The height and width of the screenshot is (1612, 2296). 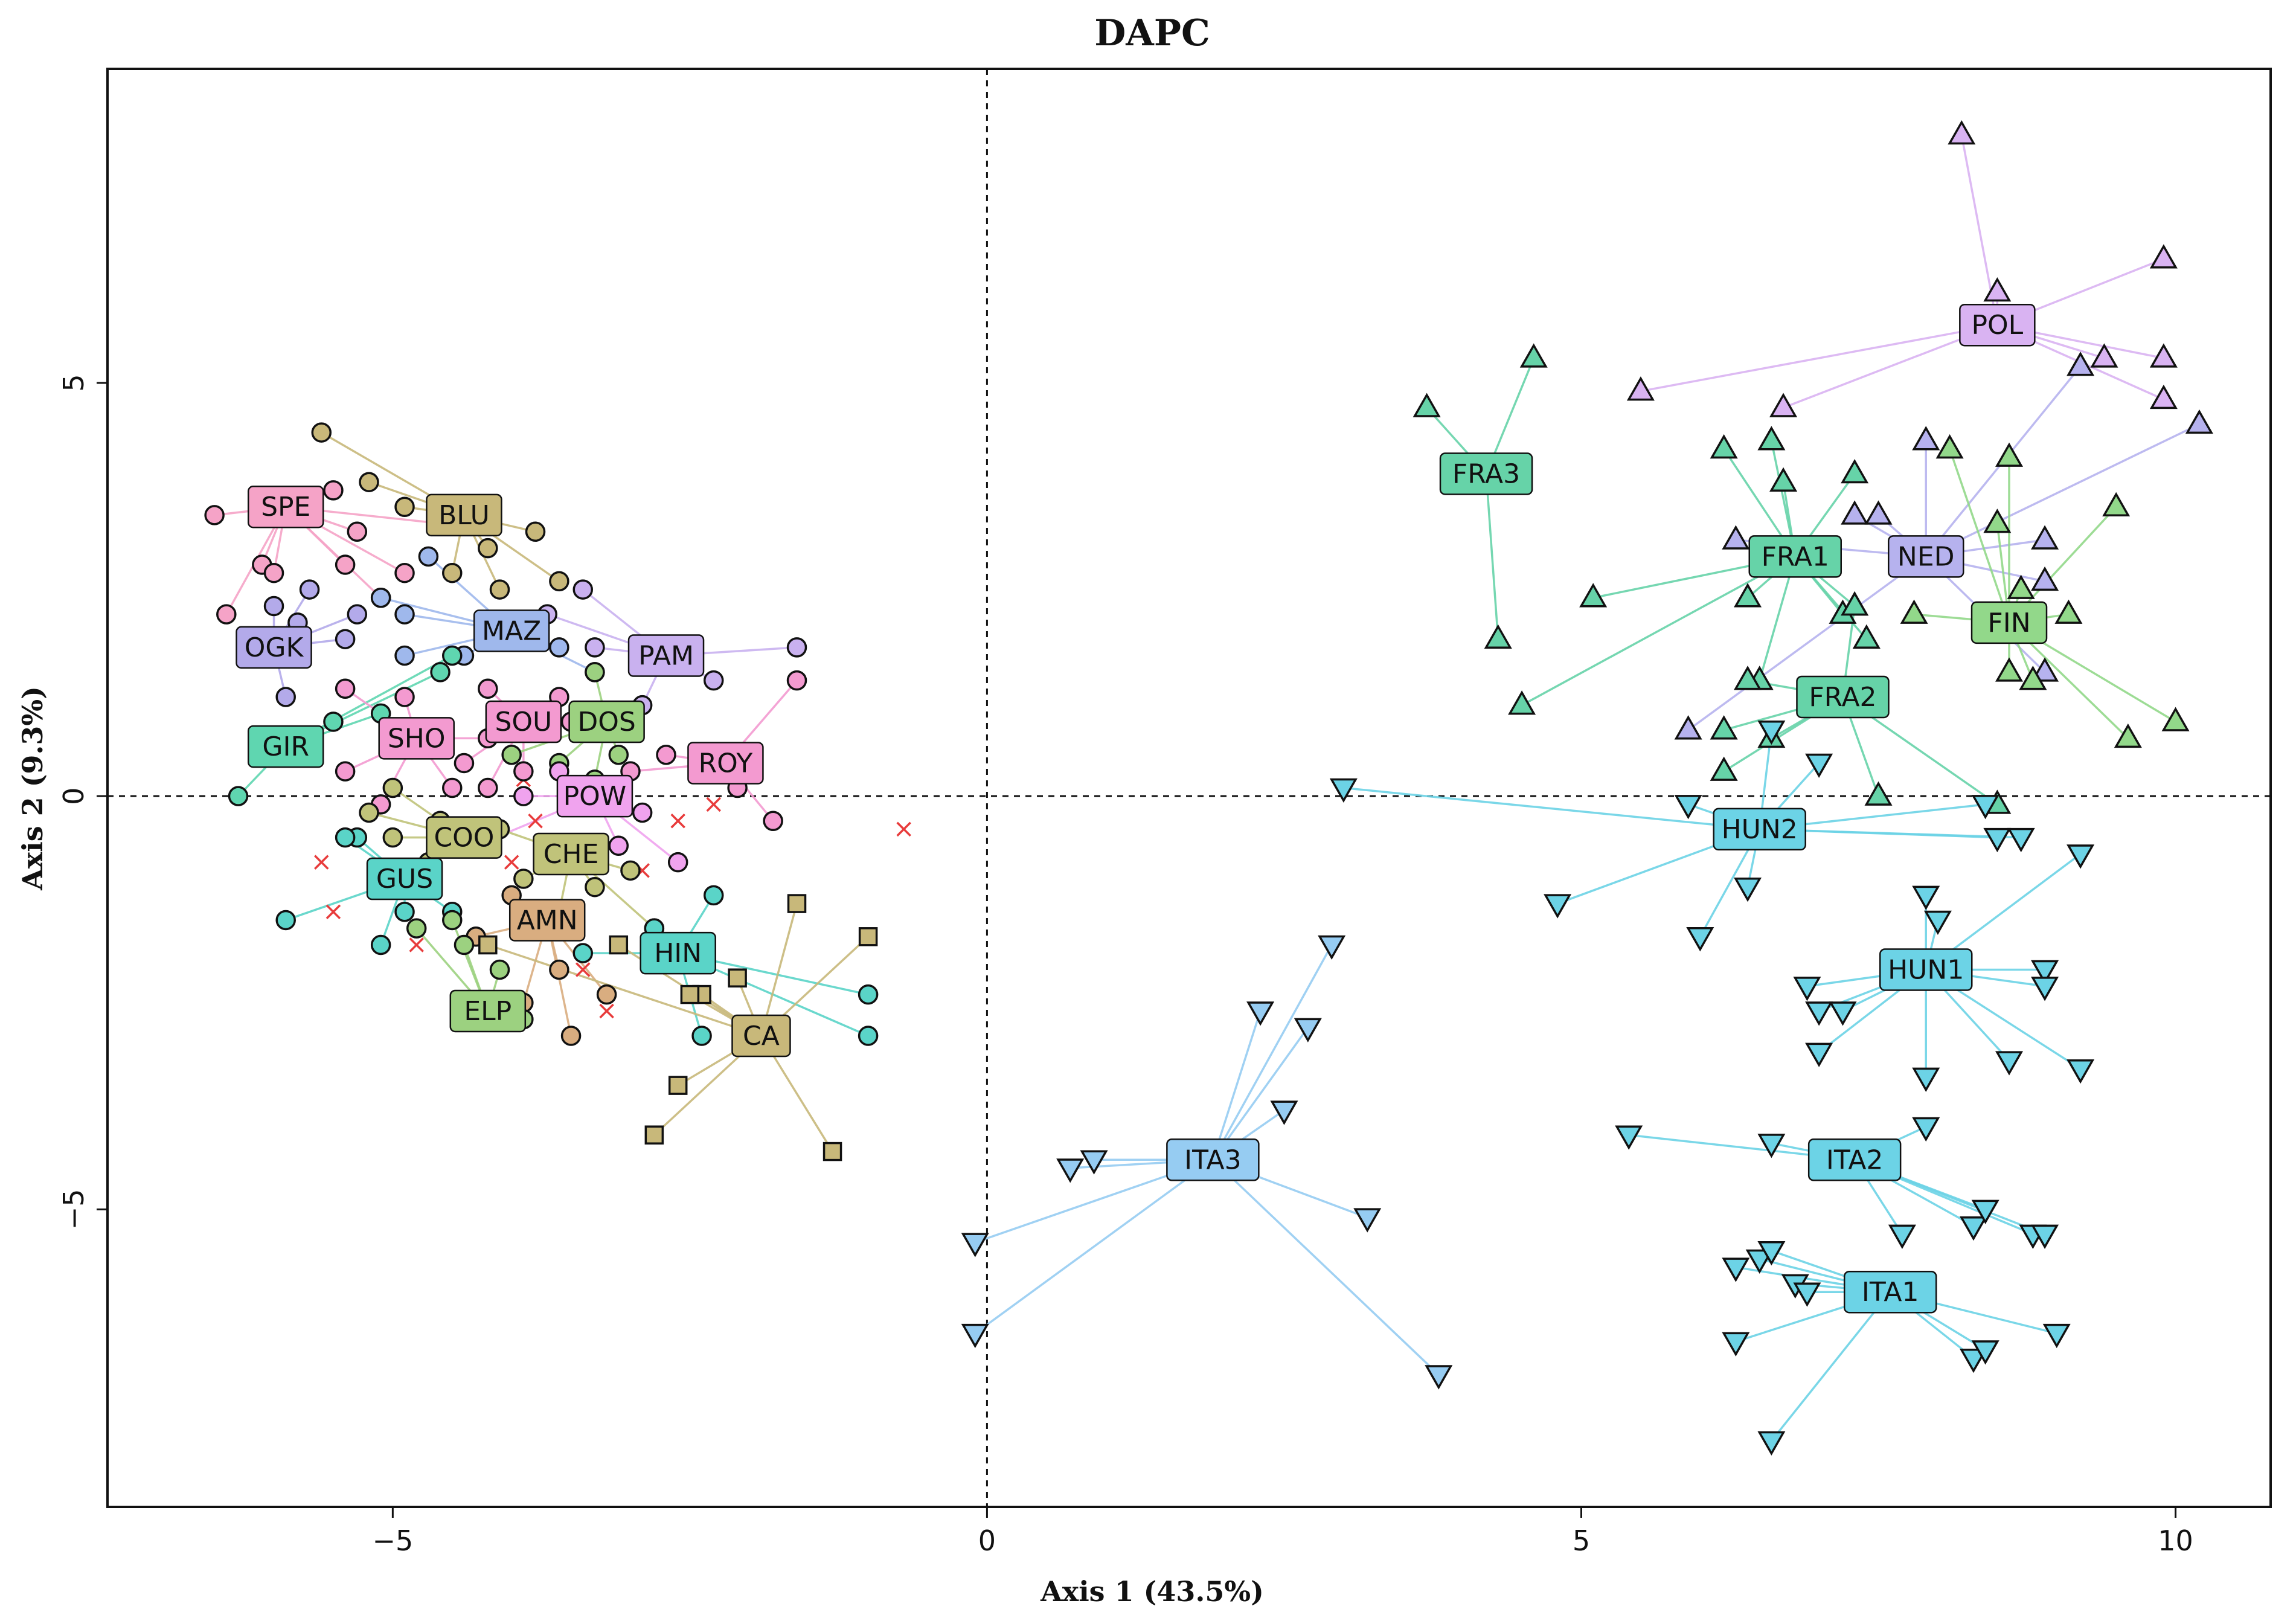 I want to click on y-tick-label: 0, so click(x=74, y=796).